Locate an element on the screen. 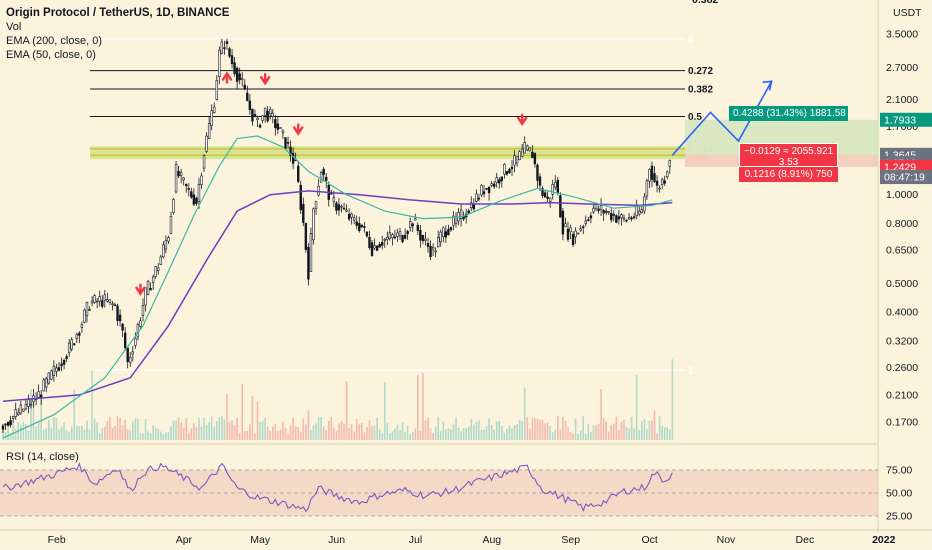 Image resolution: width=932 pixels, height=550 pixels. time-tick: Jun is located at coordinates (336, 540).